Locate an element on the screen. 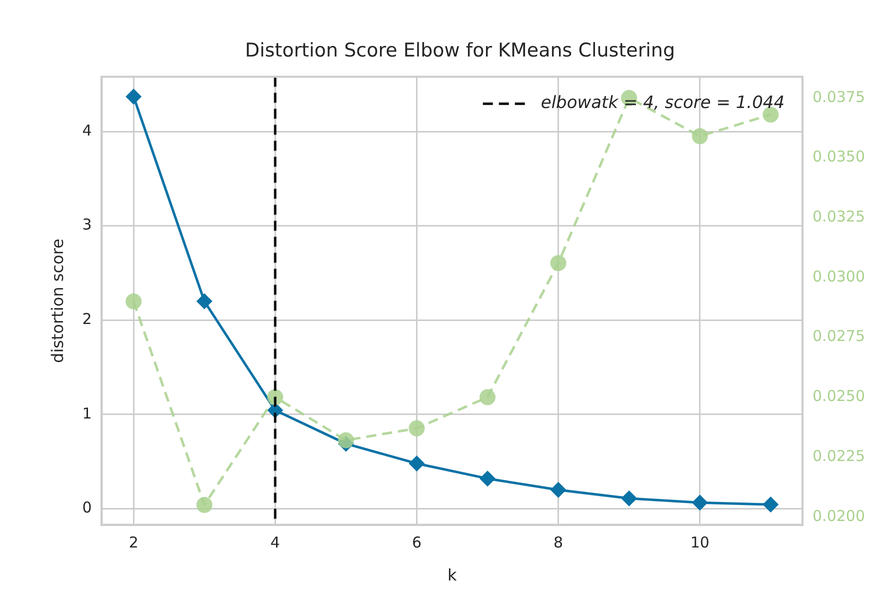  y2-tick-label: 0.0275 is located at coordinates (839, 336).